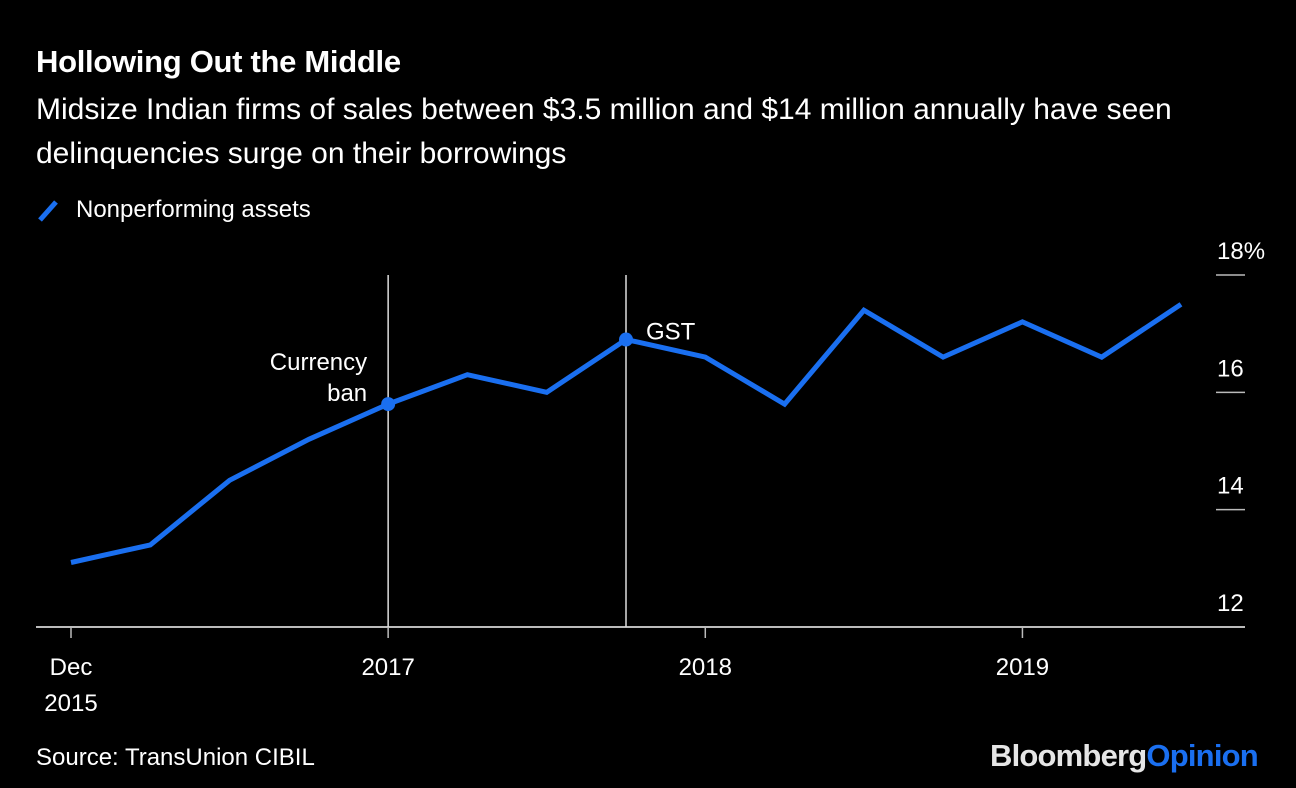 The image size is (1296, 788). I want to click on logo-opinion: Opinion, so click(1202, 755).